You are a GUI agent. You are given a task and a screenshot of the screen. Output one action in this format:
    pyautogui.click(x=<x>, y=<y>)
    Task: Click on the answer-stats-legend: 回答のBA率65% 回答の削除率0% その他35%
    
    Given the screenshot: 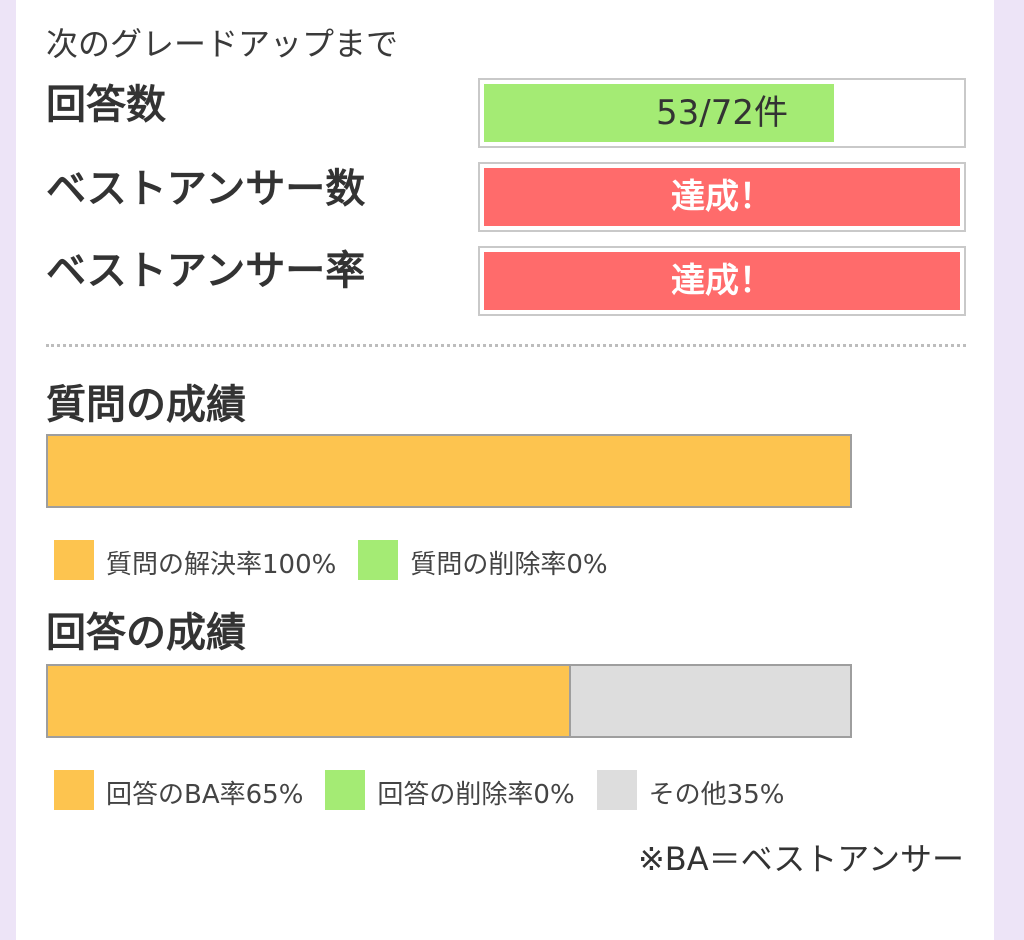 What is the action you would take?
    pyautogui.click(x=430, y=788)
    